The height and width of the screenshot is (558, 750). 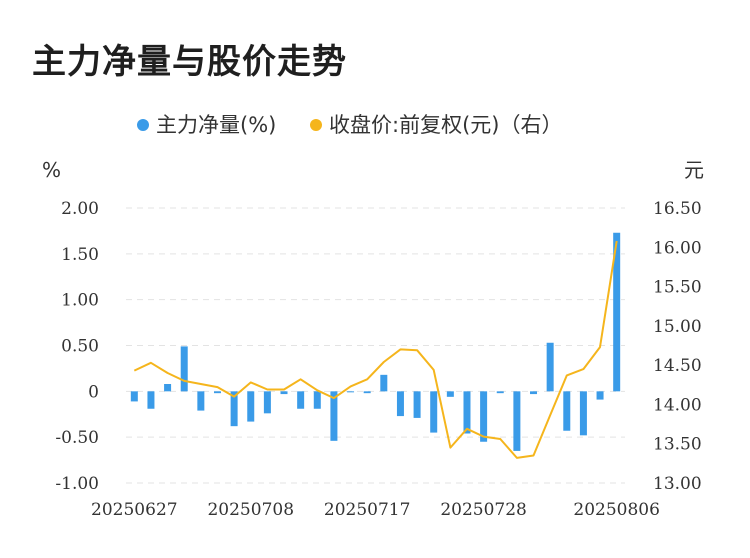 I want to click on legend: 主力净量(%) 收盘价:前复权(元)（右）, so click(x=349, y=125).